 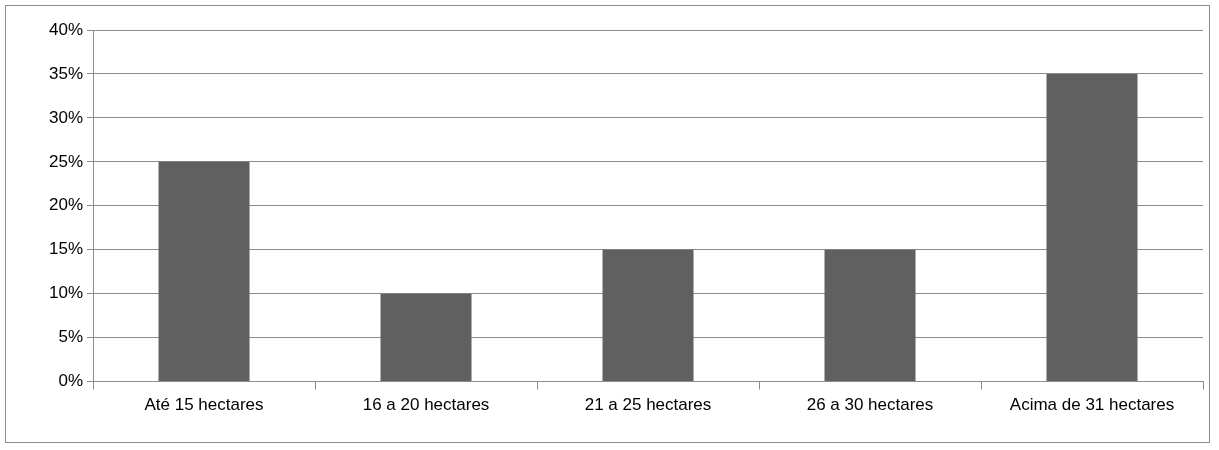 I want to click on y-tick-label: 35%, so click(x=66, y=73).